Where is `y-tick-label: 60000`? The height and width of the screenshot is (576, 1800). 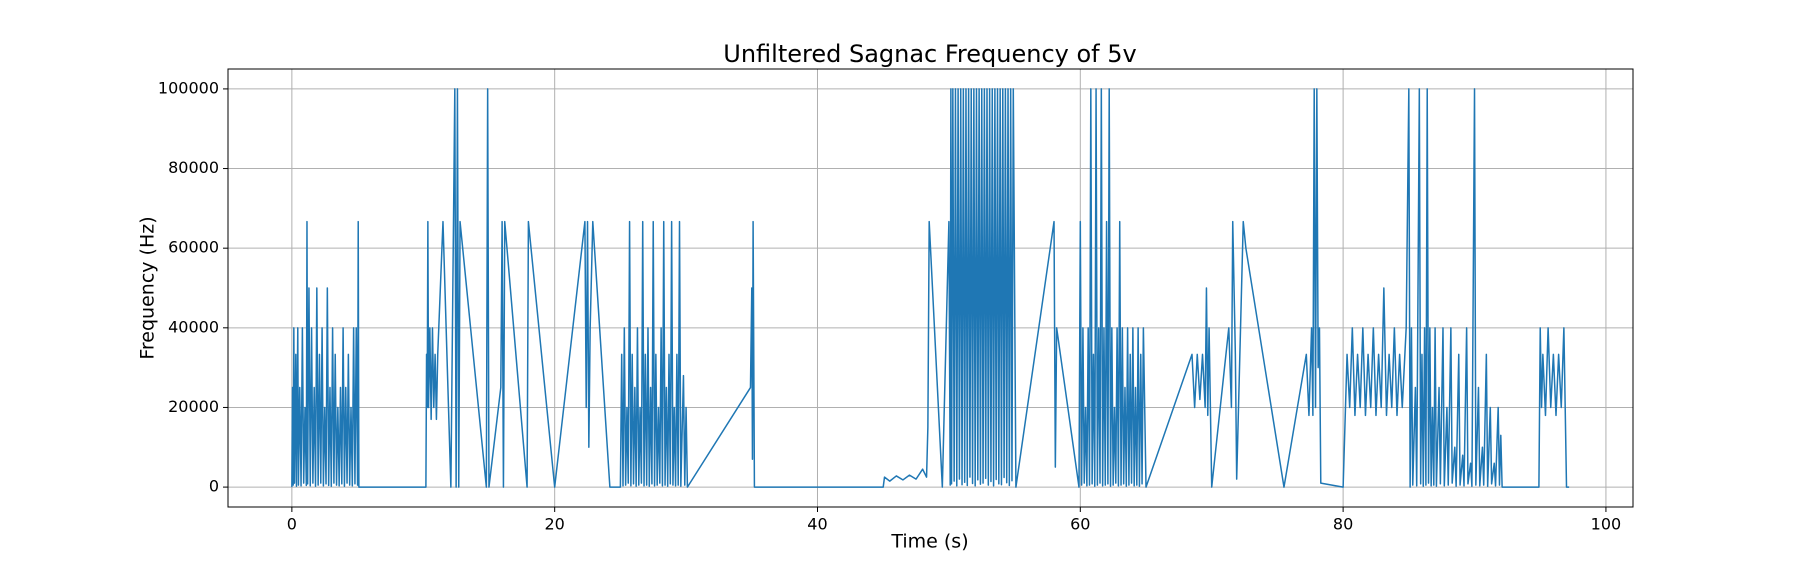
y-tick-label: 60000 is located at coordinates (193, 247).